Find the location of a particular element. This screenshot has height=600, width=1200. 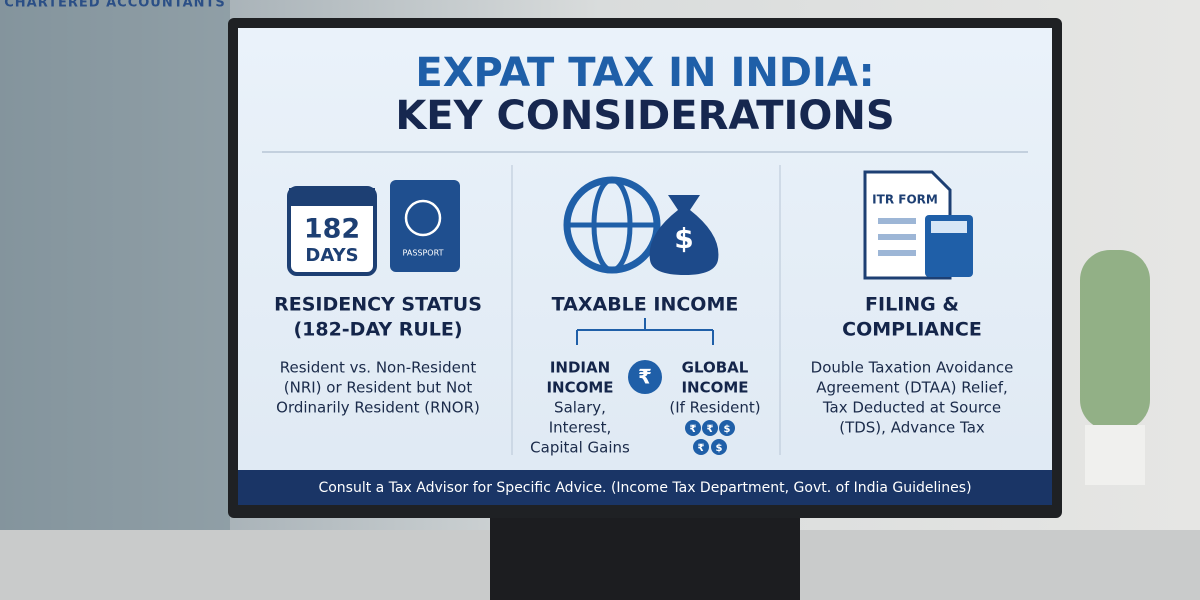

passport-globe is located at coordinates (423, 218).